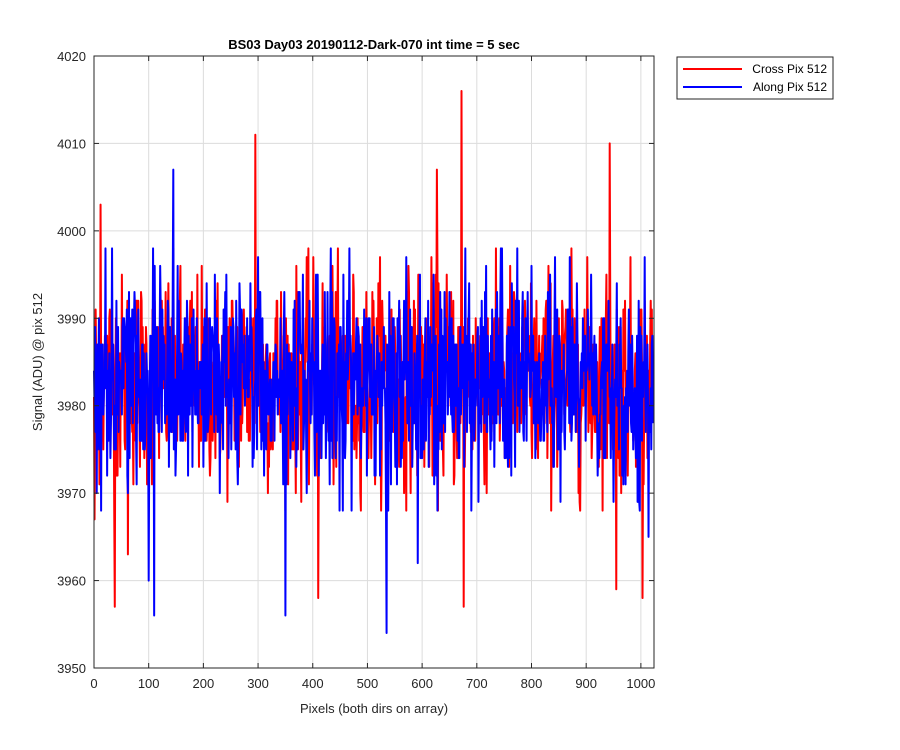  Describe the element at coordinates (37, 362) in the screenshot. I see `y-axis-label: Signal (ADU) @ pix 512` at that location.